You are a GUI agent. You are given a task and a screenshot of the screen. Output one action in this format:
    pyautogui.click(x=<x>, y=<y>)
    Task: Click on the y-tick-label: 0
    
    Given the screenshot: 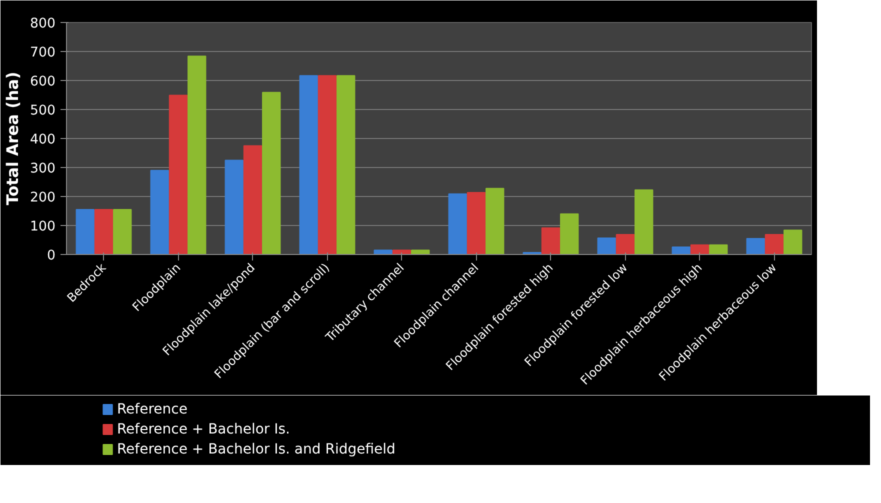 What is the action you would take?
    pyautogui.click(x=51, y=256)
    